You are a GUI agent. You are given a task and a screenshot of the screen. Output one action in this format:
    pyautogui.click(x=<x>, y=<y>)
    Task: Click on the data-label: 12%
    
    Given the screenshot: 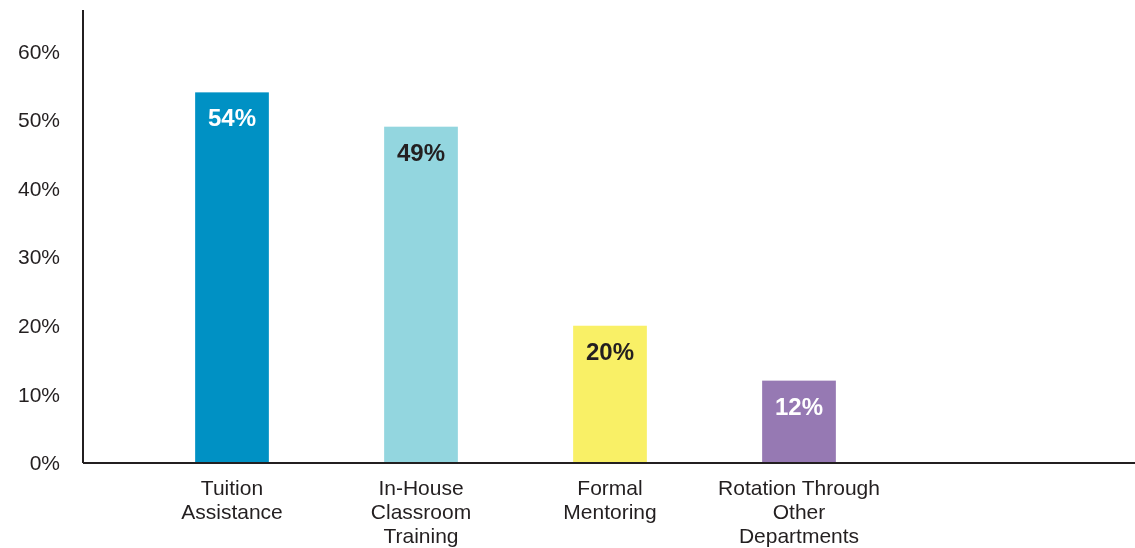 What is the action you would take?
    pyautogui.click(x=799, y=406)
    